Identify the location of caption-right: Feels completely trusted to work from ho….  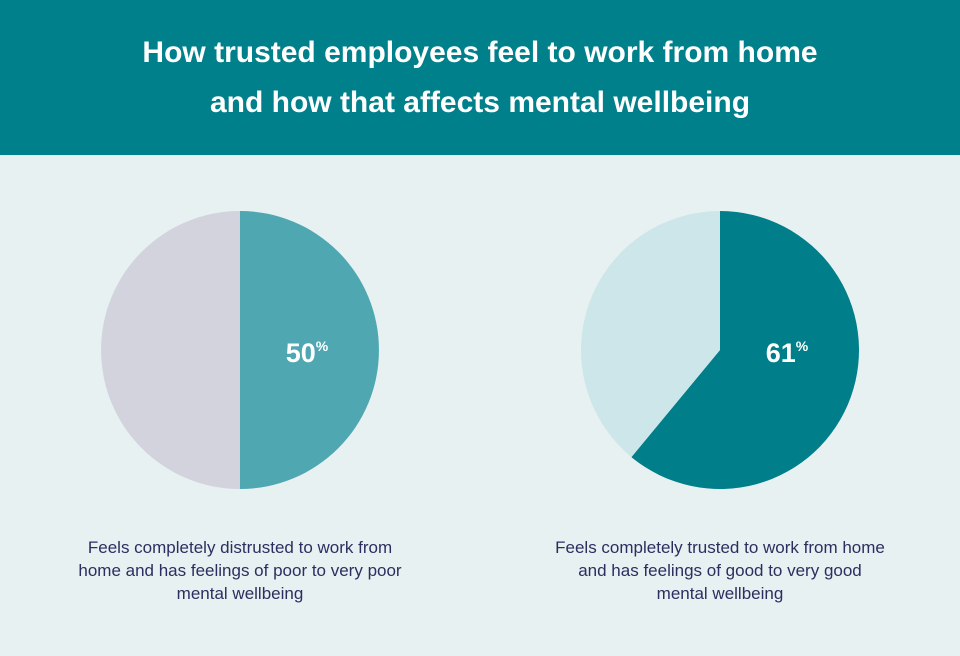
(720, 570).